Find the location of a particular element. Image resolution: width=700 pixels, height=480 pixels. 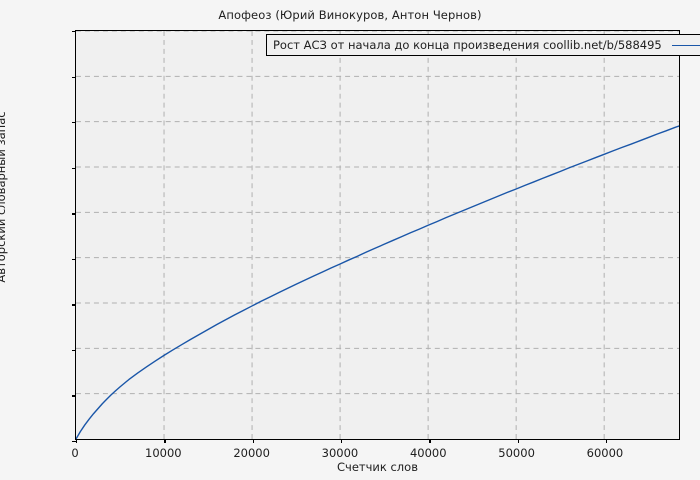

x-tick-label: 20000 is located at coordinates (251, 453).